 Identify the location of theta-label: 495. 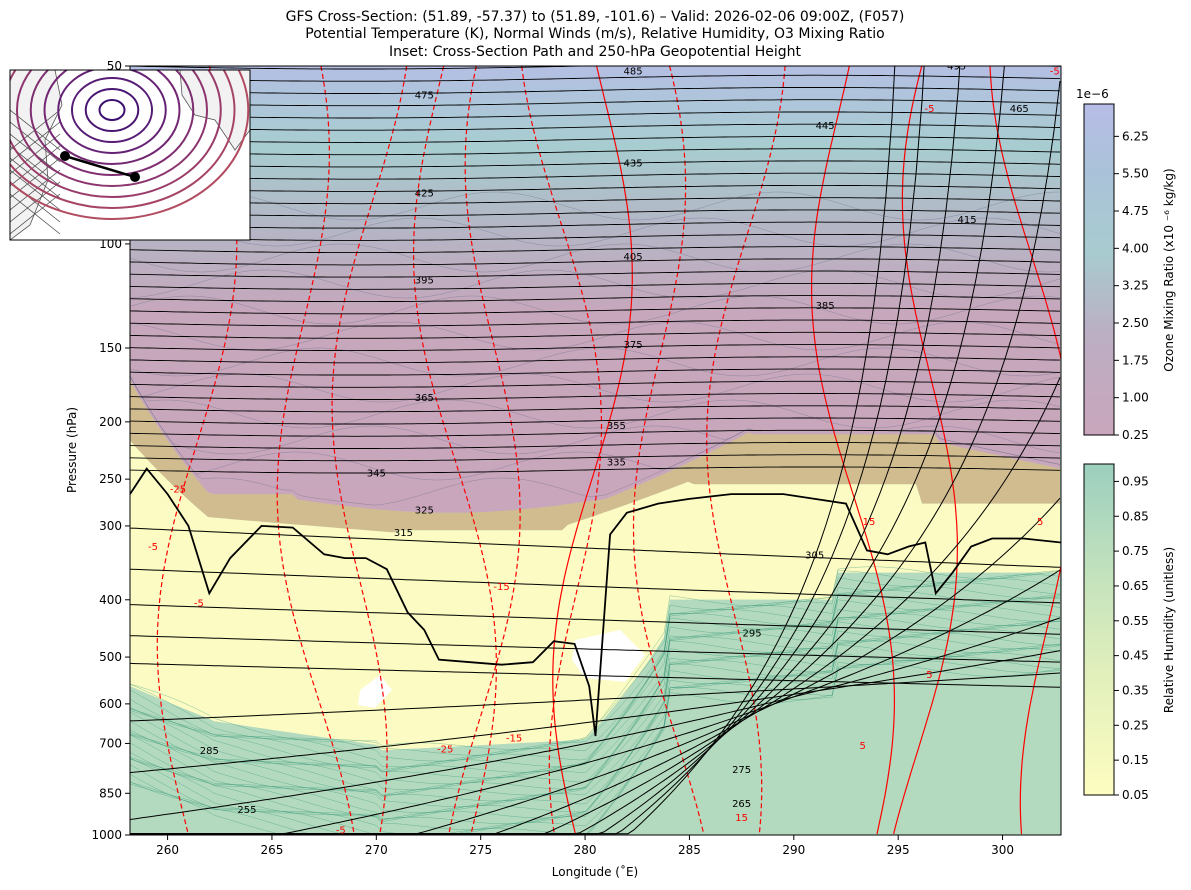
(956, 67).